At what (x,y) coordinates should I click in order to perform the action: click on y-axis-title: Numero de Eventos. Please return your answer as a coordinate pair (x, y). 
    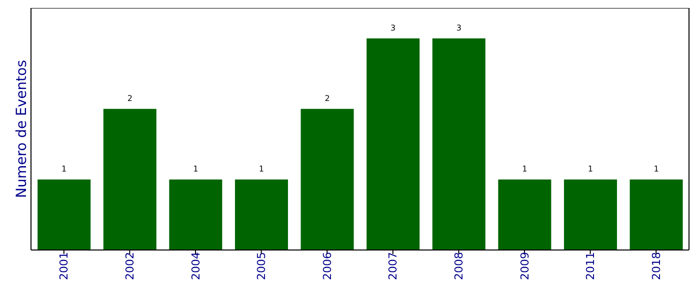
    Looking at the image, I should click on (22, 129).